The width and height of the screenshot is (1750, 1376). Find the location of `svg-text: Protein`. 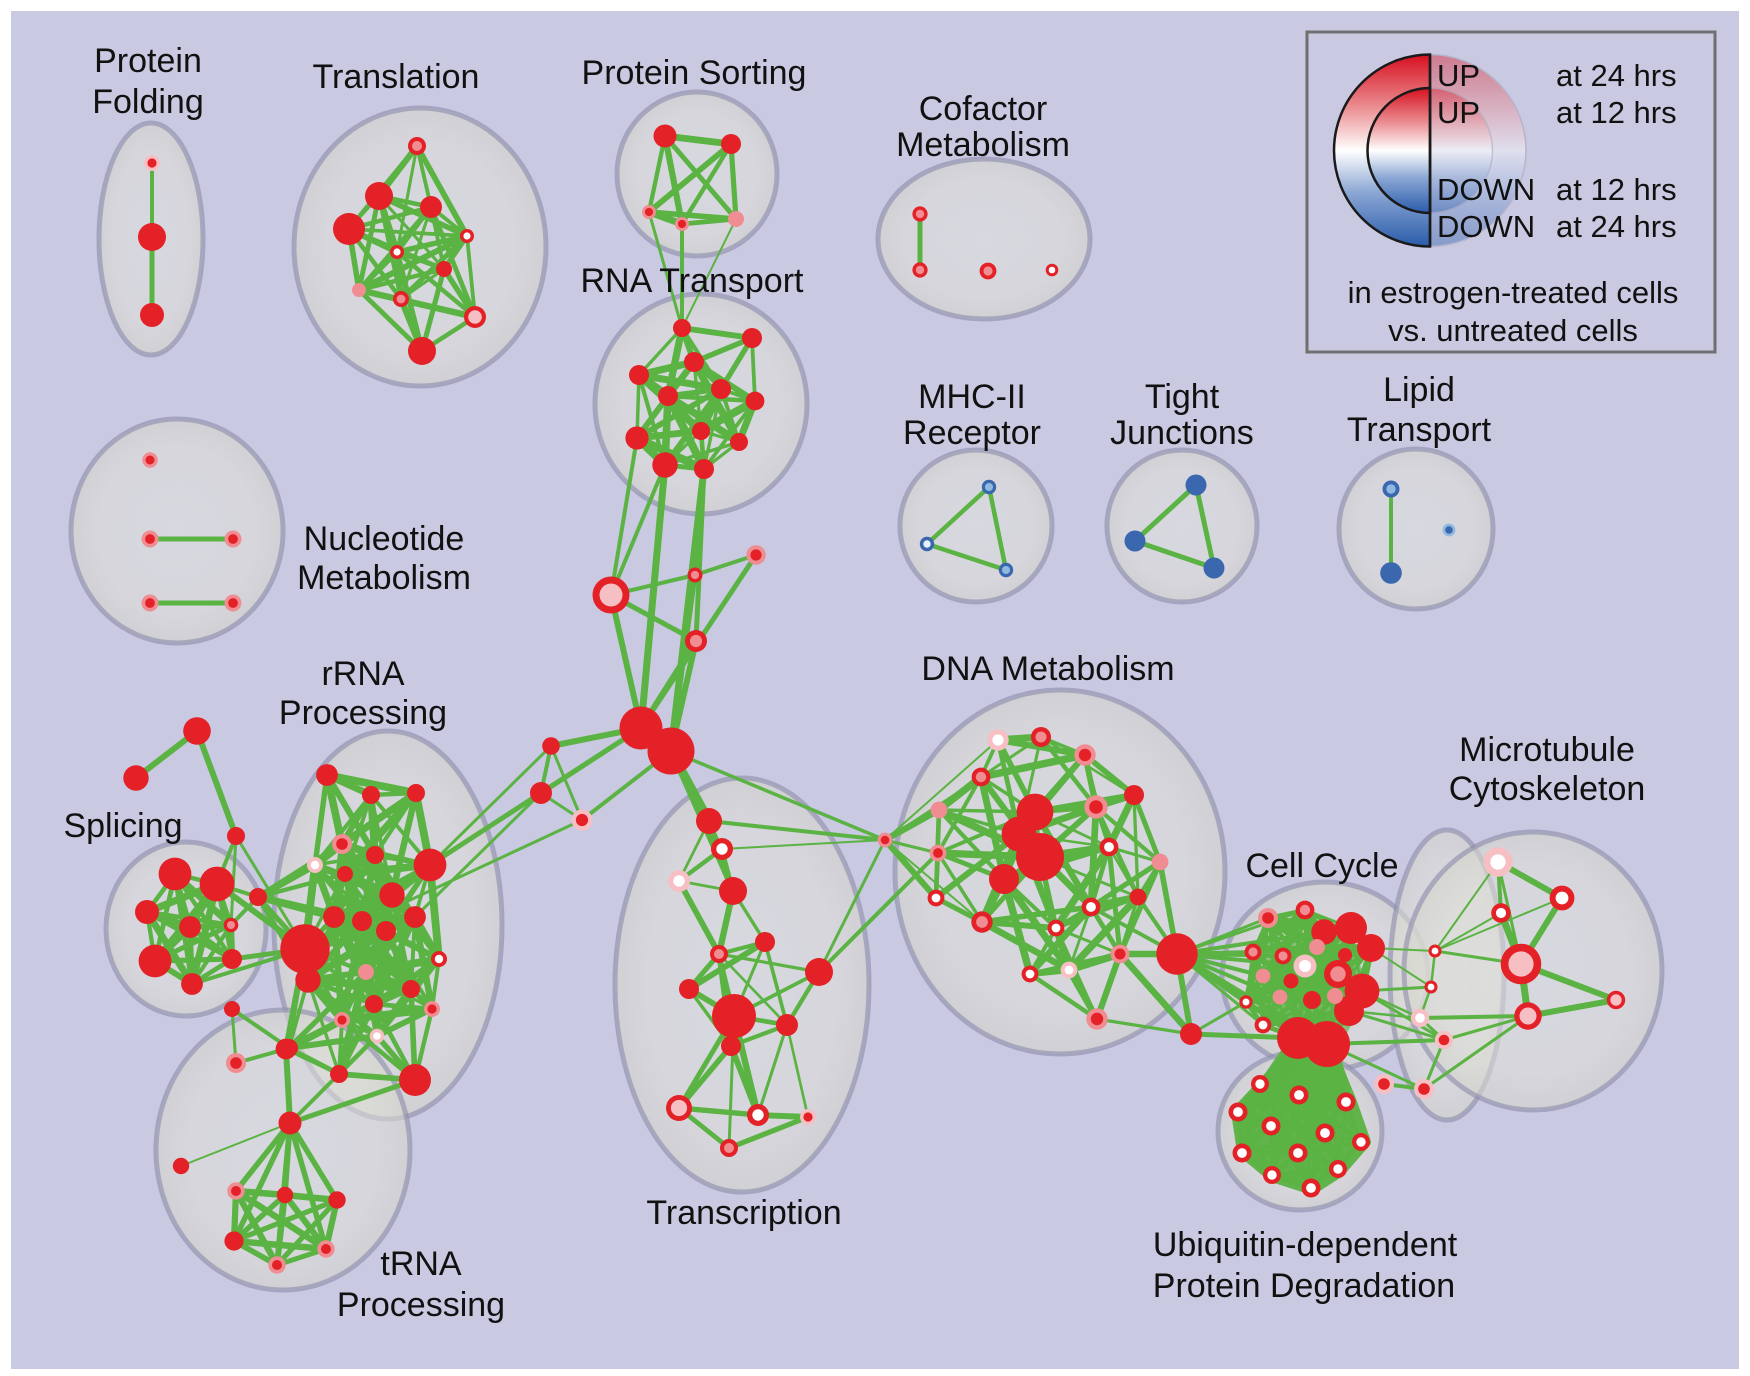

svg-text: Protein is located at coordinates (148, 61).